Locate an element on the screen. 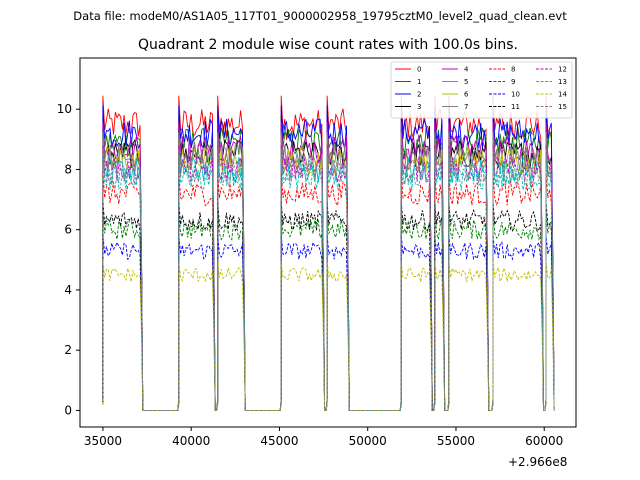  legend-label-7: 7 is located at coordinates (466, 107).